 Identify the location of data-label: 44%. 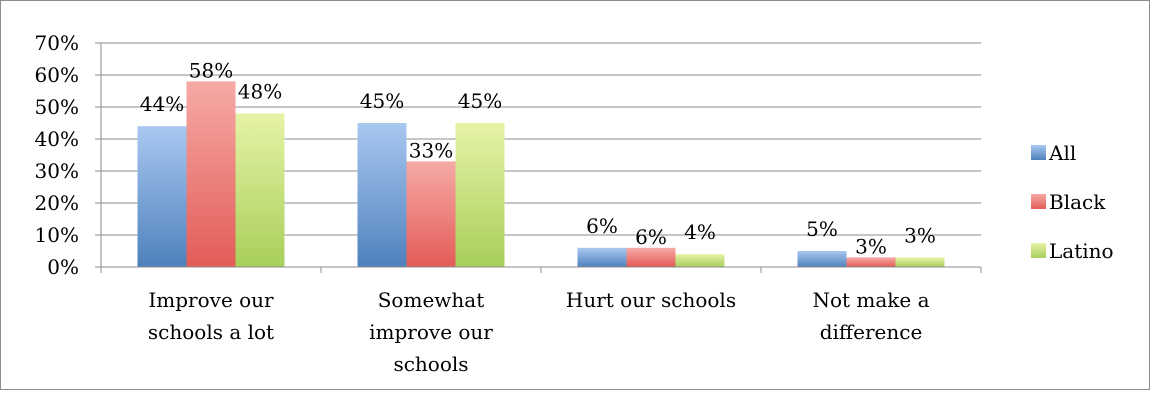
(162, 104).